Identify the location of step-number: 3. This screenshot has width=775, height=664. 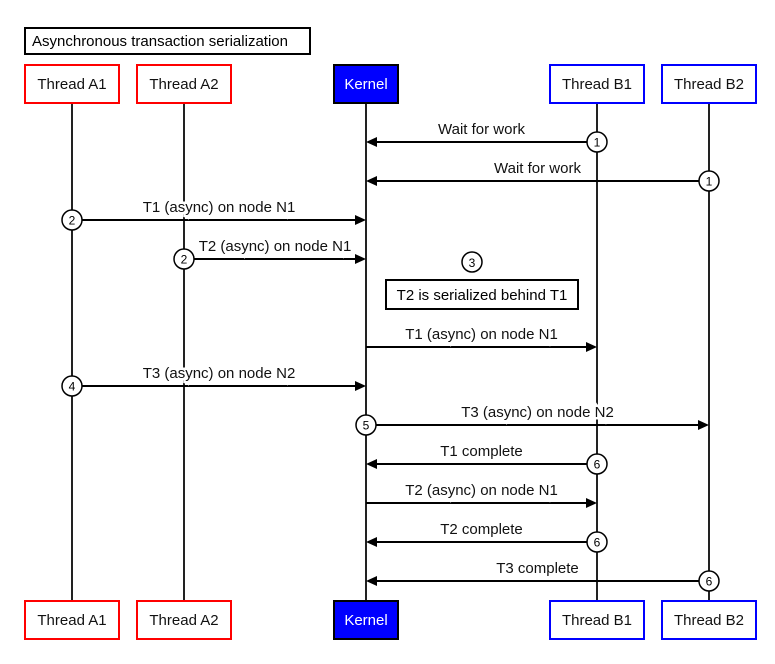
(472, 263).